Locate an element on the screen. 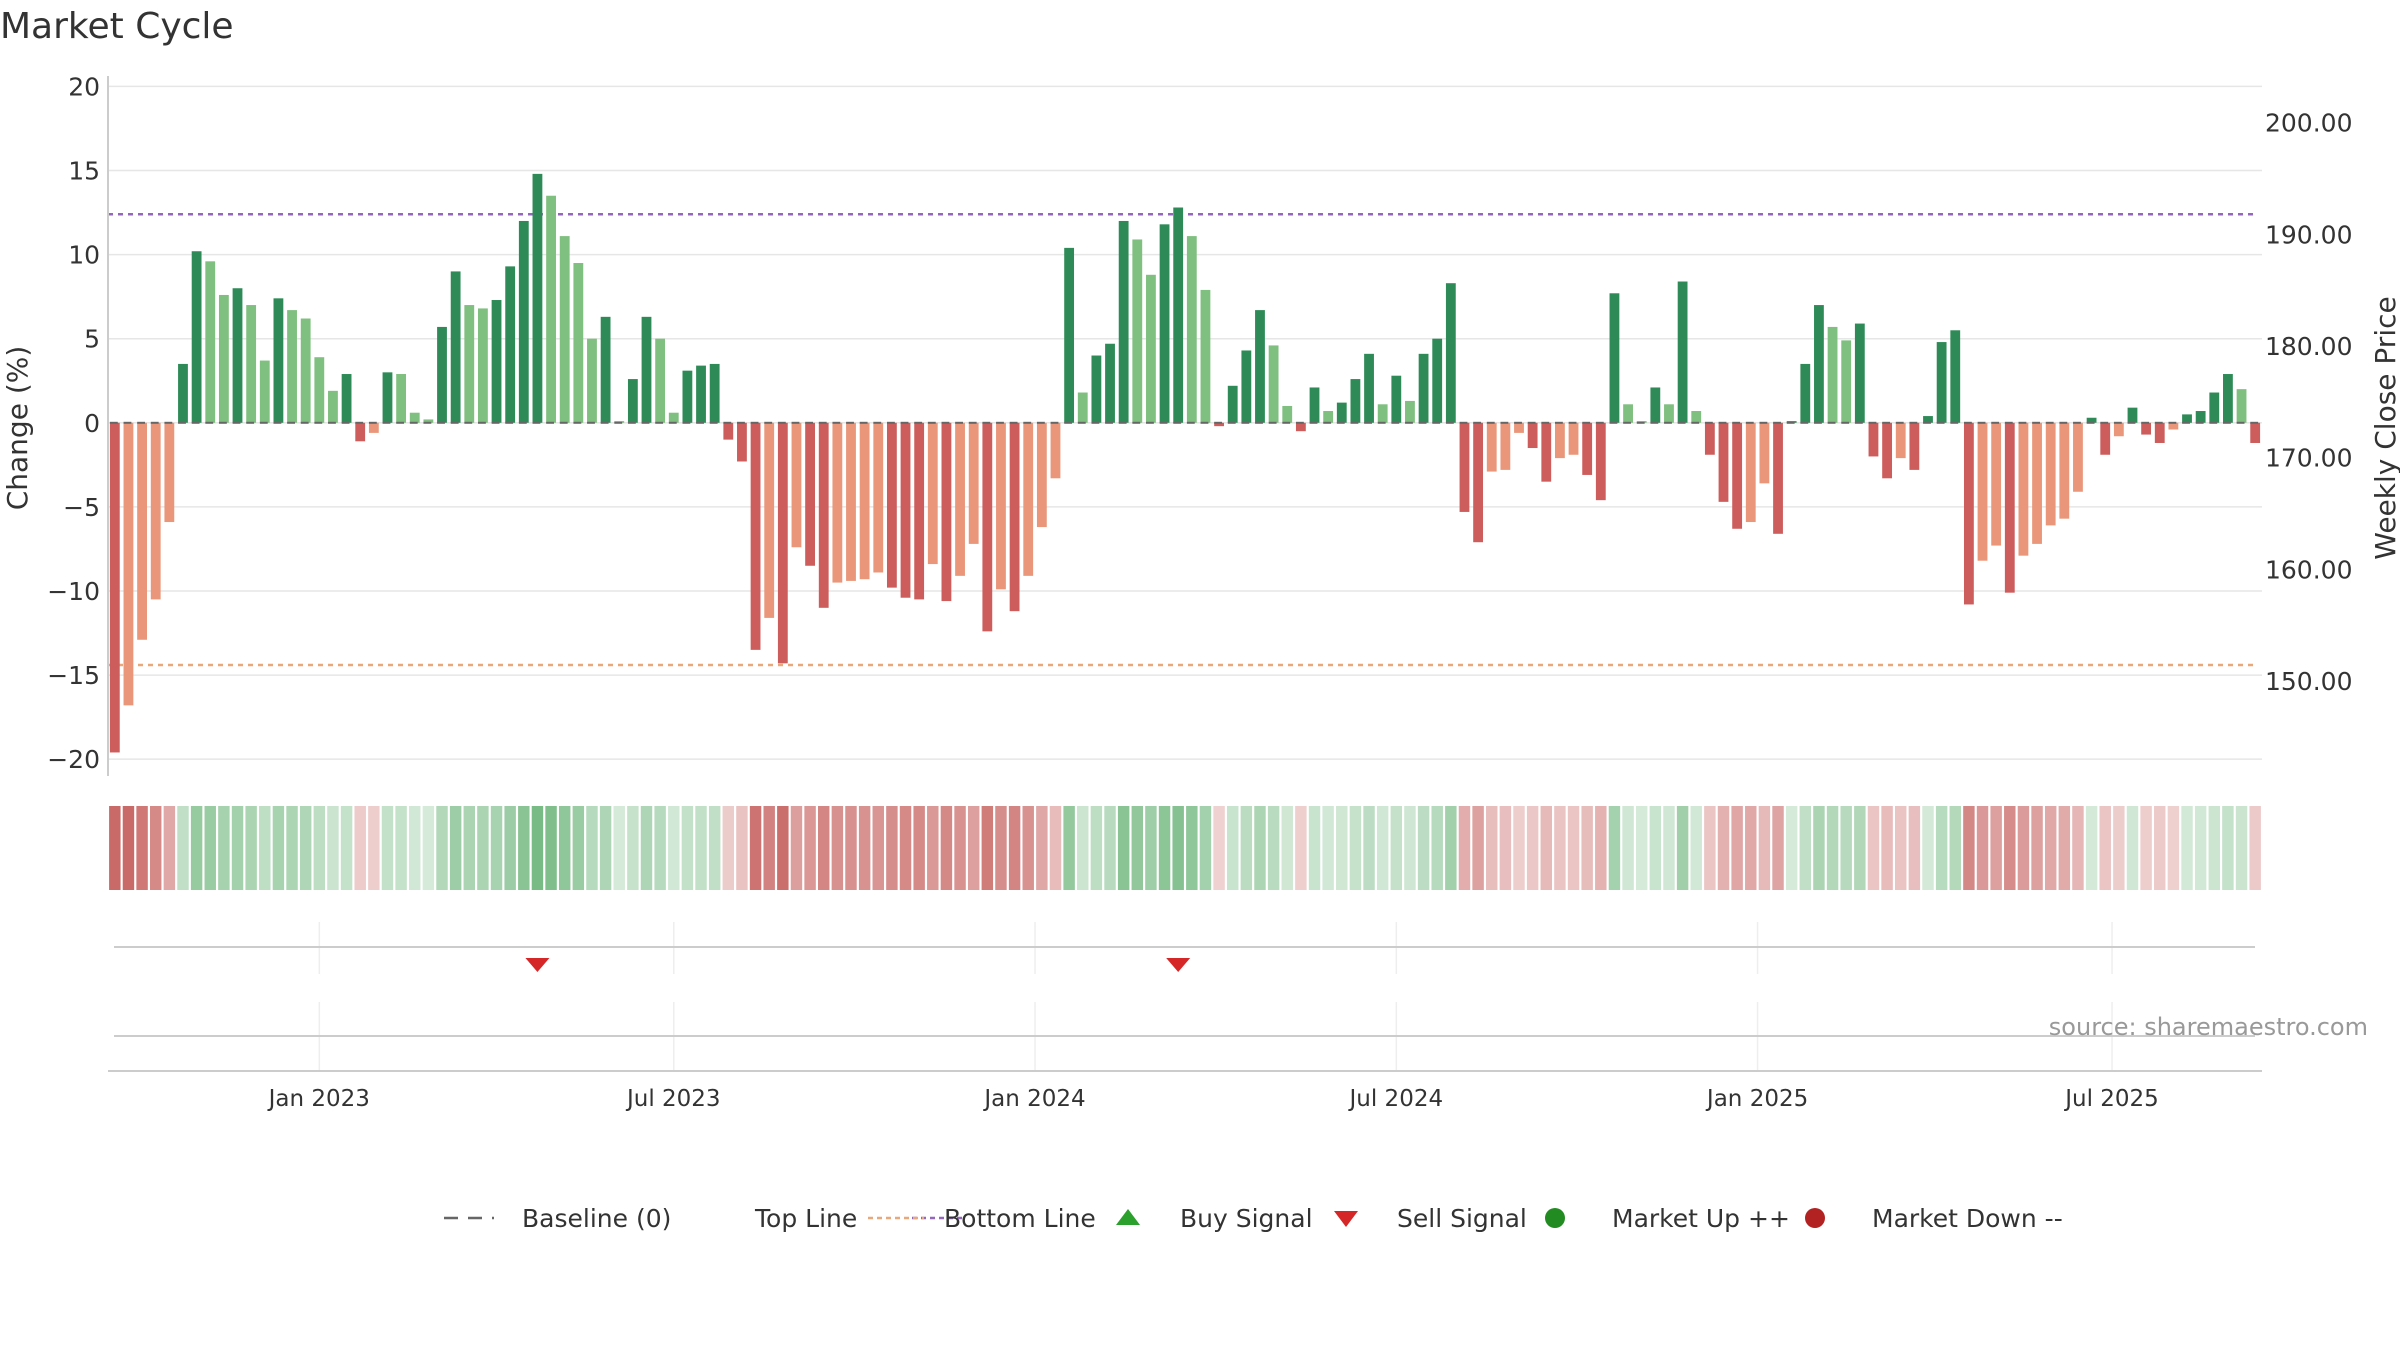 The width and height of the screenshot is (2400, 1350). y-right-tick-label: 190.00 is located at coordinates (2308, 234).